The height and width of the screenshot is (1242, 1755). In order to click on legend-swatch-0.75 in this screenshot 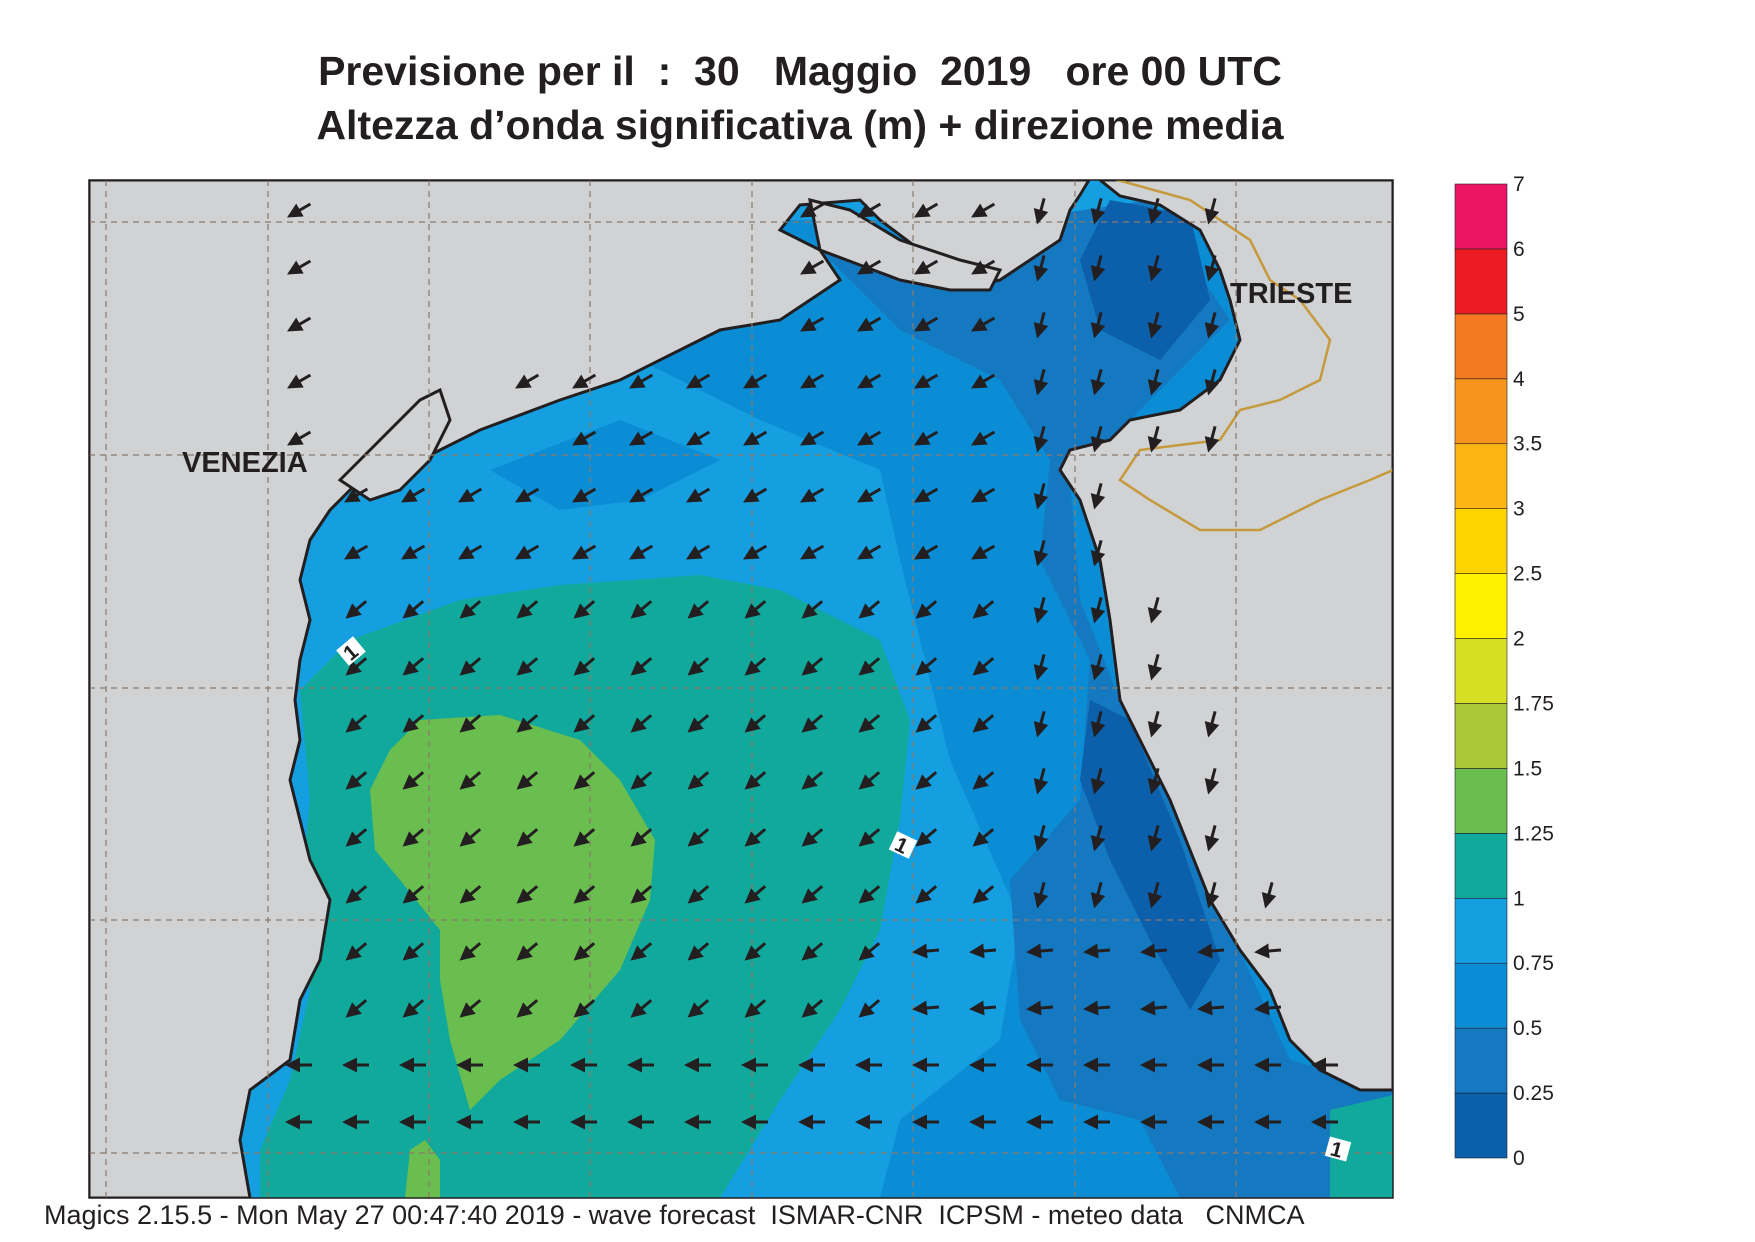, I will do `click(1481, 930)`.